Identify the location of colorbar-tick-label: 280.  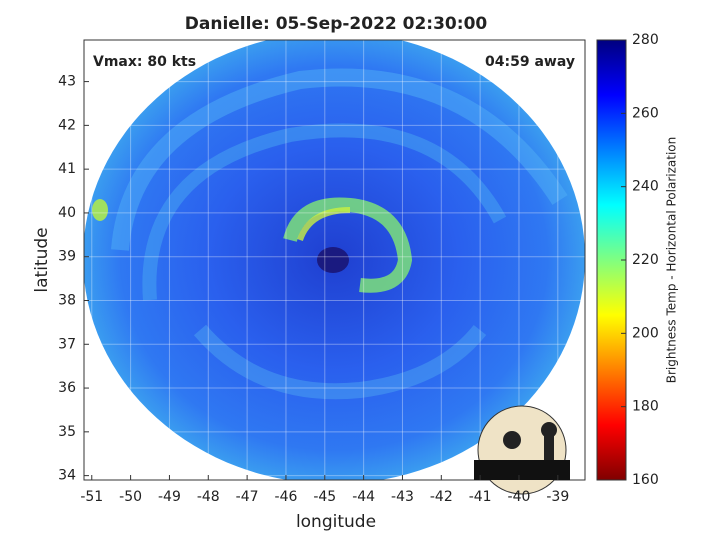
(645, 40).